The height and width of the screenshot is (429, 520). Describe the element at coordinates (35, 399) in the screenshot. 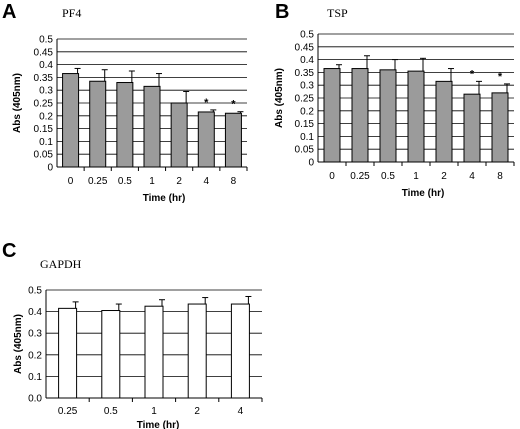

I see `y-tick-label: 0.0` at that location.